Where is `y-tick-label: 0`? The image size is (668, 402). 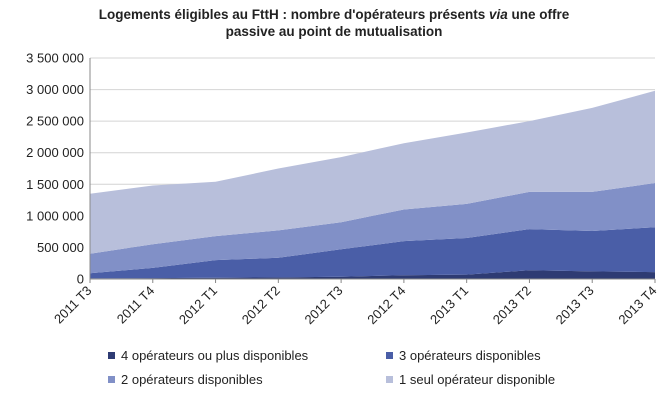
y-tick-label: 0 is located at coordinates (80, 279).